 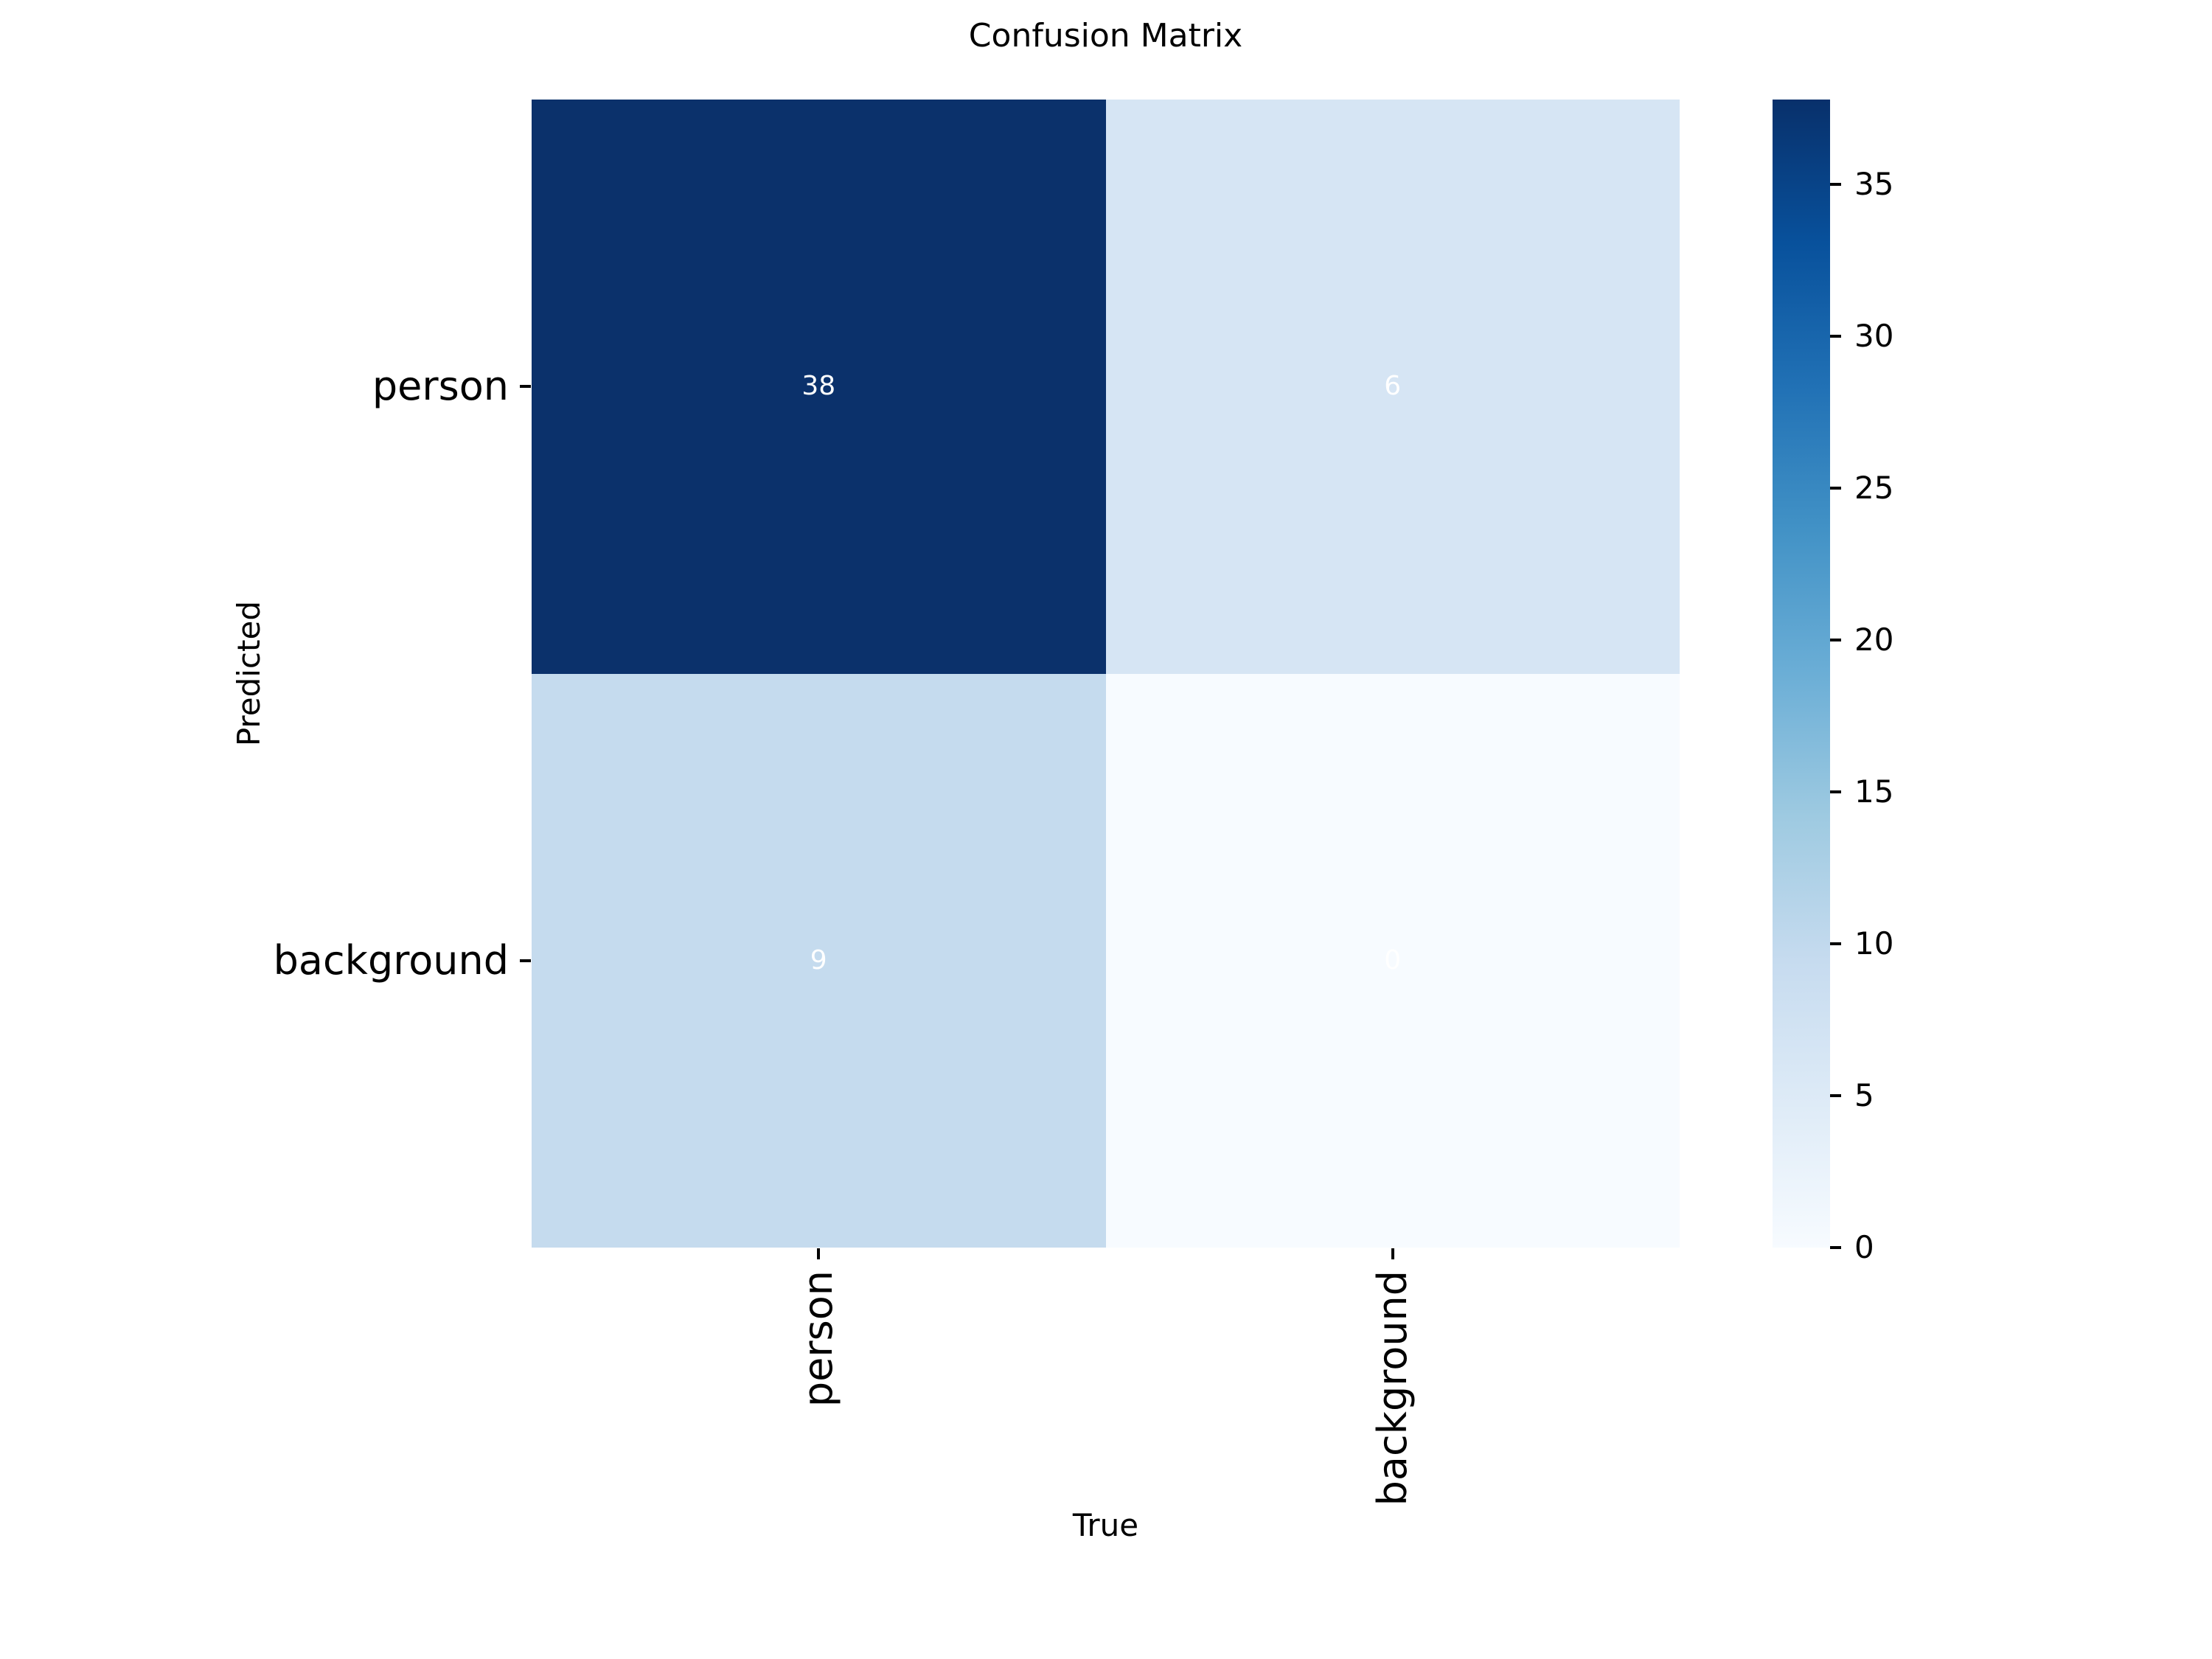 I want to click on colorbar-tick-label: 0, so click(x=1864, y=1247).